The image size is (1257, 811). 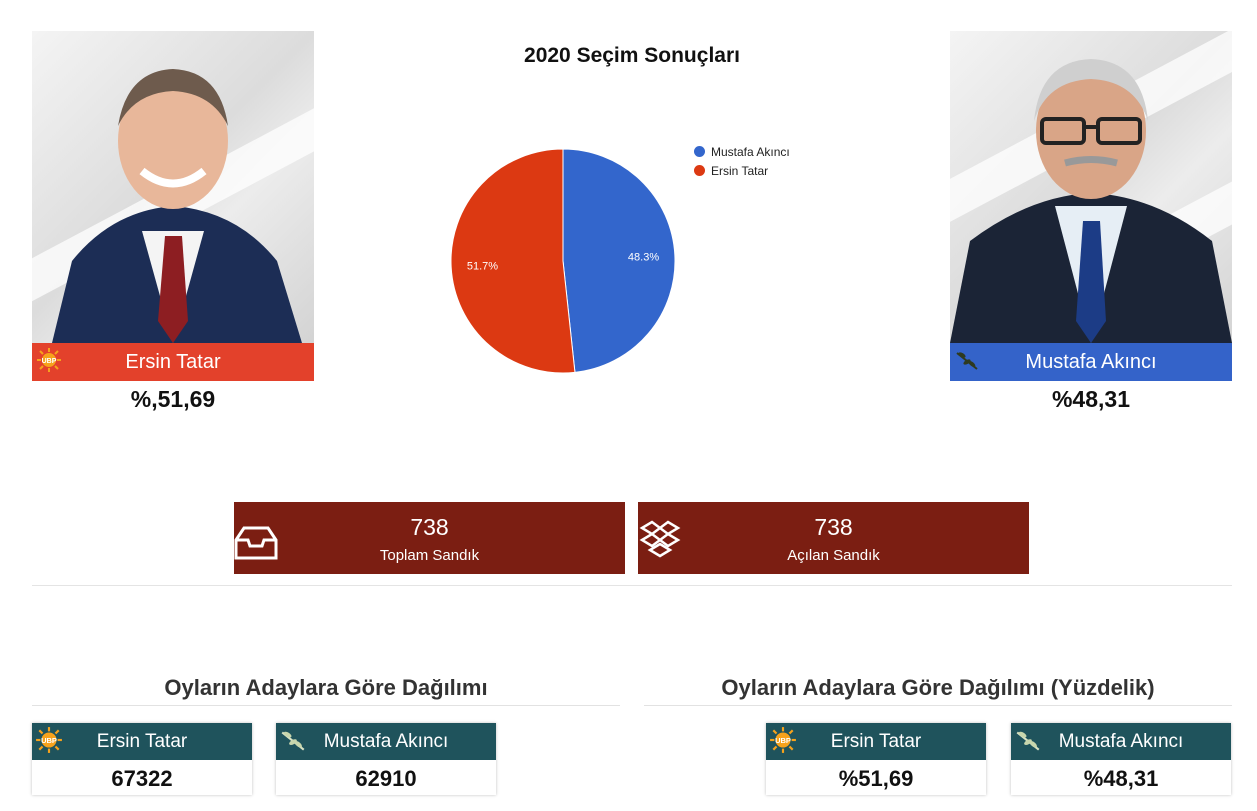 What do you see at coordinates (142, 778) in the screenshot?
I see `vote-count: 67322` at bounding box center [142, 778].